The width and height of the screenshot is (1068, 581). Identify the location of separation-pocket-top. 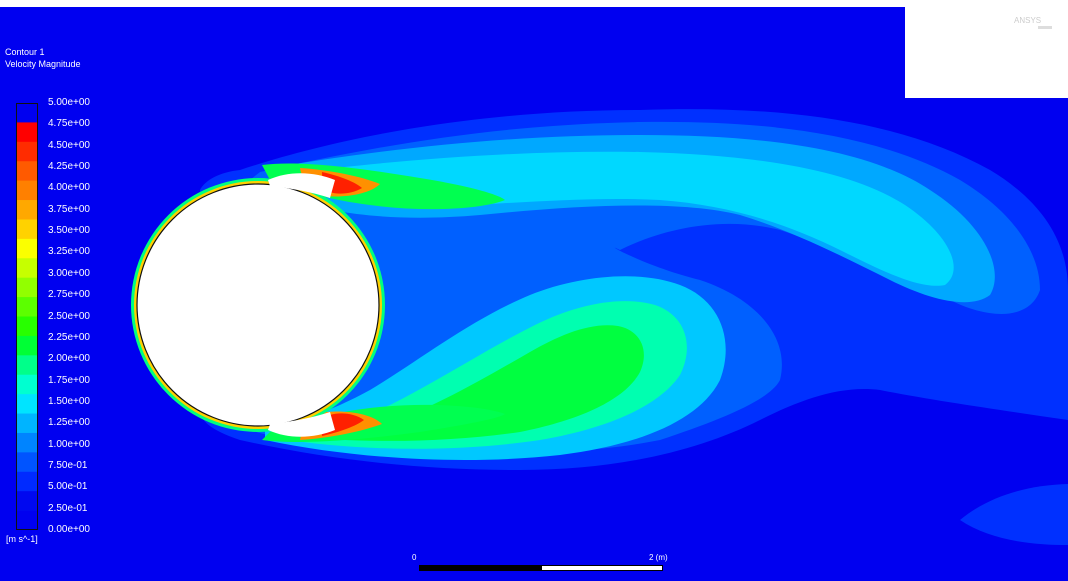
(301, 185).